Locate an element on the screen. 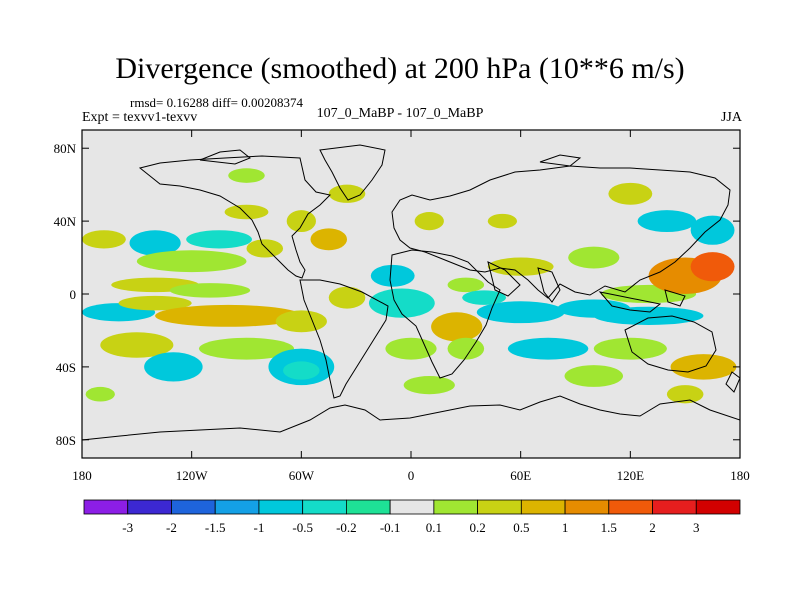  y-tick-label: 80S is located at coordinates (66, 440).